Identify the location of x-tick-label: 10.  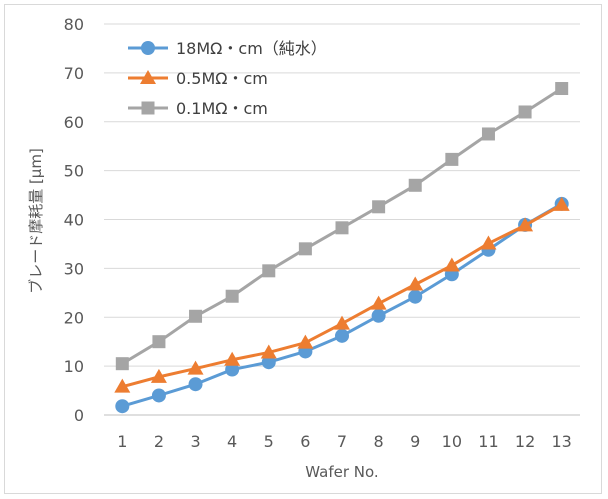
(452, 441).